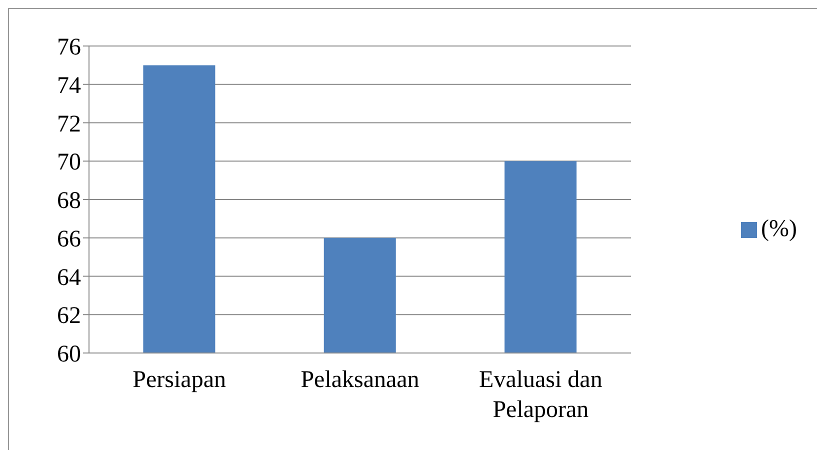 This screenshot has height=450, width=817. Describe the element at coordinates (69, 239) in the screenshot. I see `y-tick-label: 66` at that location.